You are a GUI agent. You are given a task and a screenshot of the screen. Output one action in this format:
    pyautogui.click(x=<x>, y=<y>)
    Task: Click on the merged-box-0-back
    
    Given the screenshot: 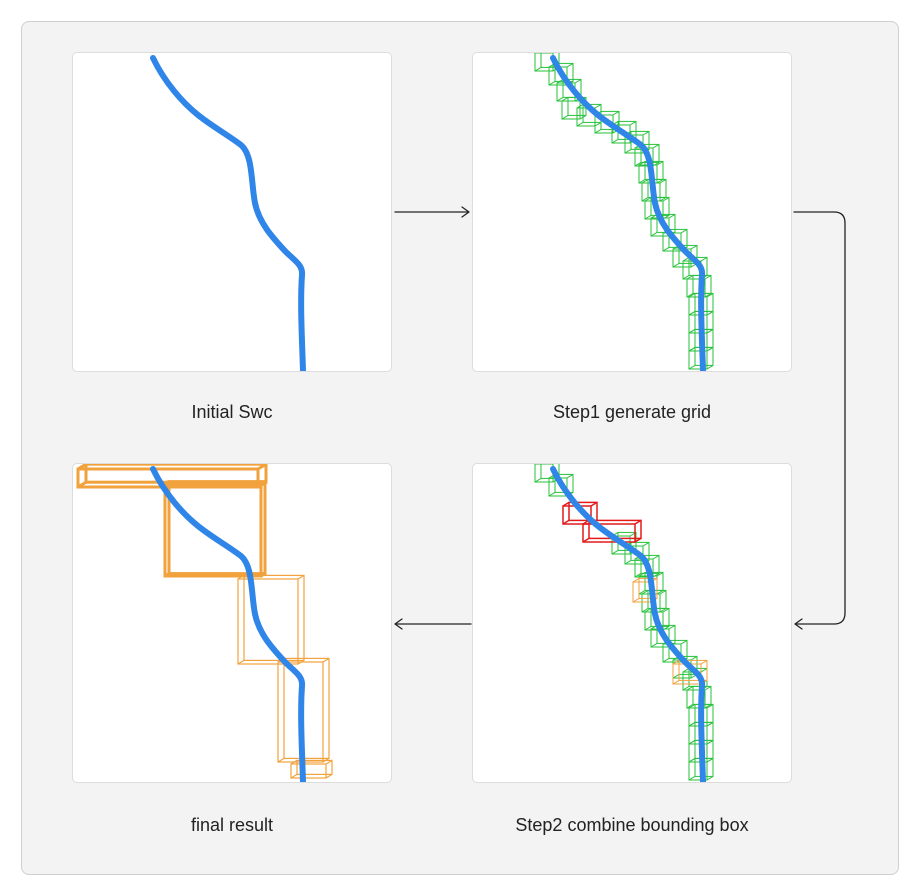 What is the action you would take?
    pyautogui.click(x=583, y=511)
    